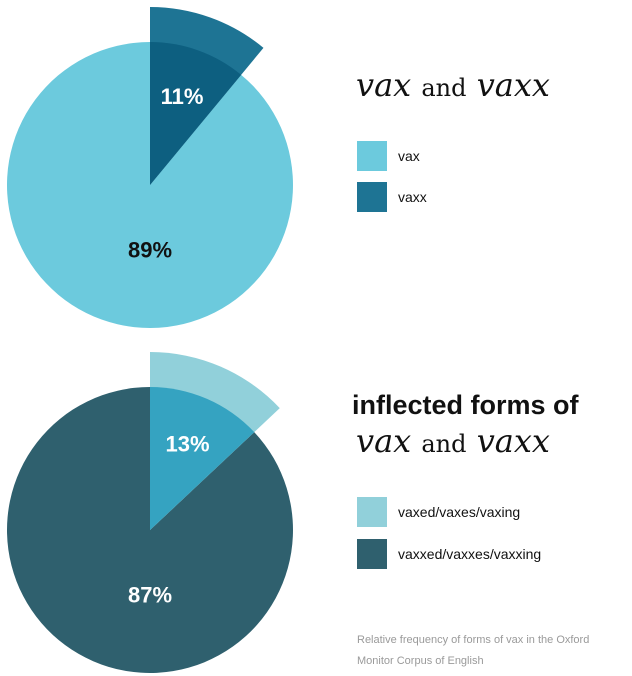 Image resolution: width=632 pixels, height=676 pixels. Describe the element at coordinates (409, 156) in the screenshot. I see `legend-label-vax: vax` at that location.